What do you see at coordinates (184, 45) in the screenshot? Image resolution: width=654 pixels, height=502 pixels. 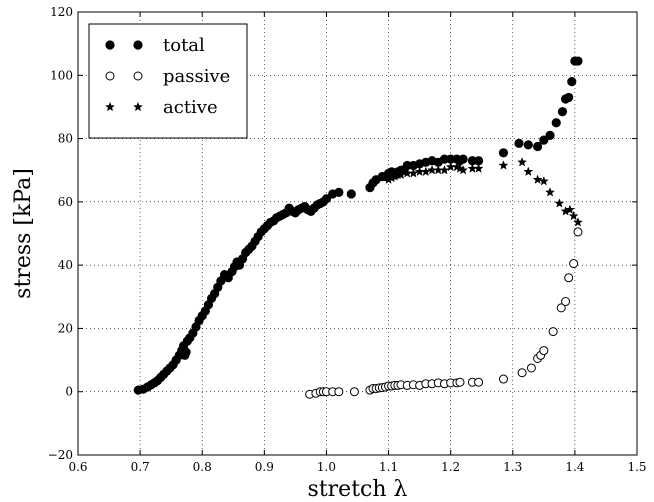 I see `legend-label: total` at bounding box center [184, 45].